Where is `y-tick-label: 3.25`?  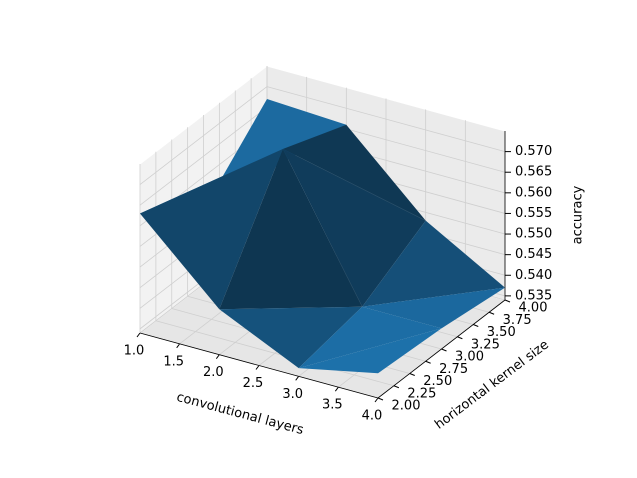 y-tick-label: 3.25 is located at coordinates (485, 344).